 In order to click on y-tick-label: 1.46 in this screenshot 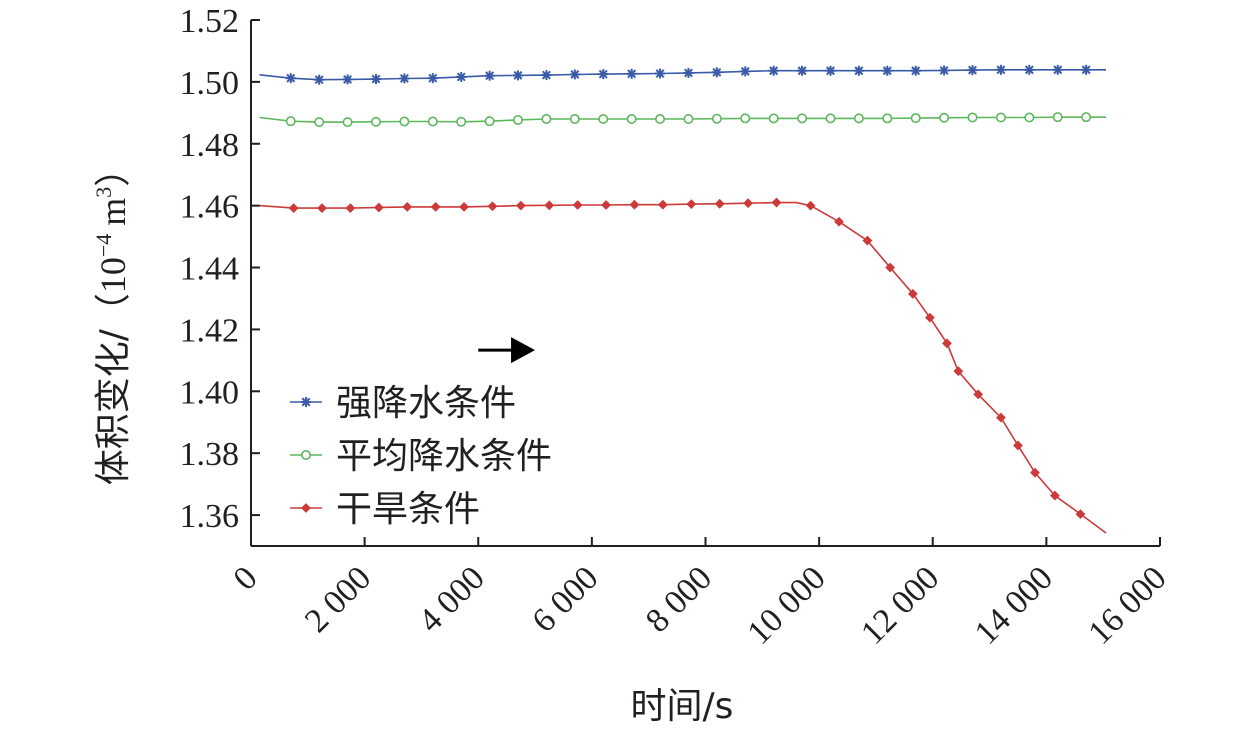, I will do `click(210, 207)`.